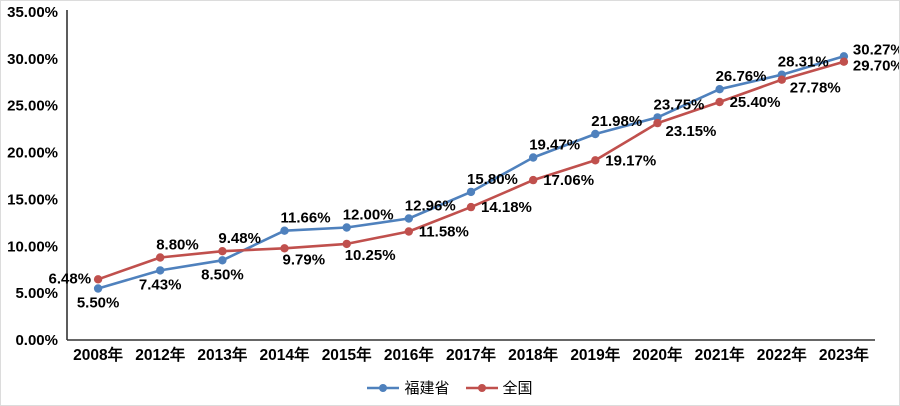 Image resolution: width=900 pixels, height=406 pixels. What do you see at coordinates (876, 66) in the screenshot?
I see `data-label: 29.70%` at bounding box center [876, 66].